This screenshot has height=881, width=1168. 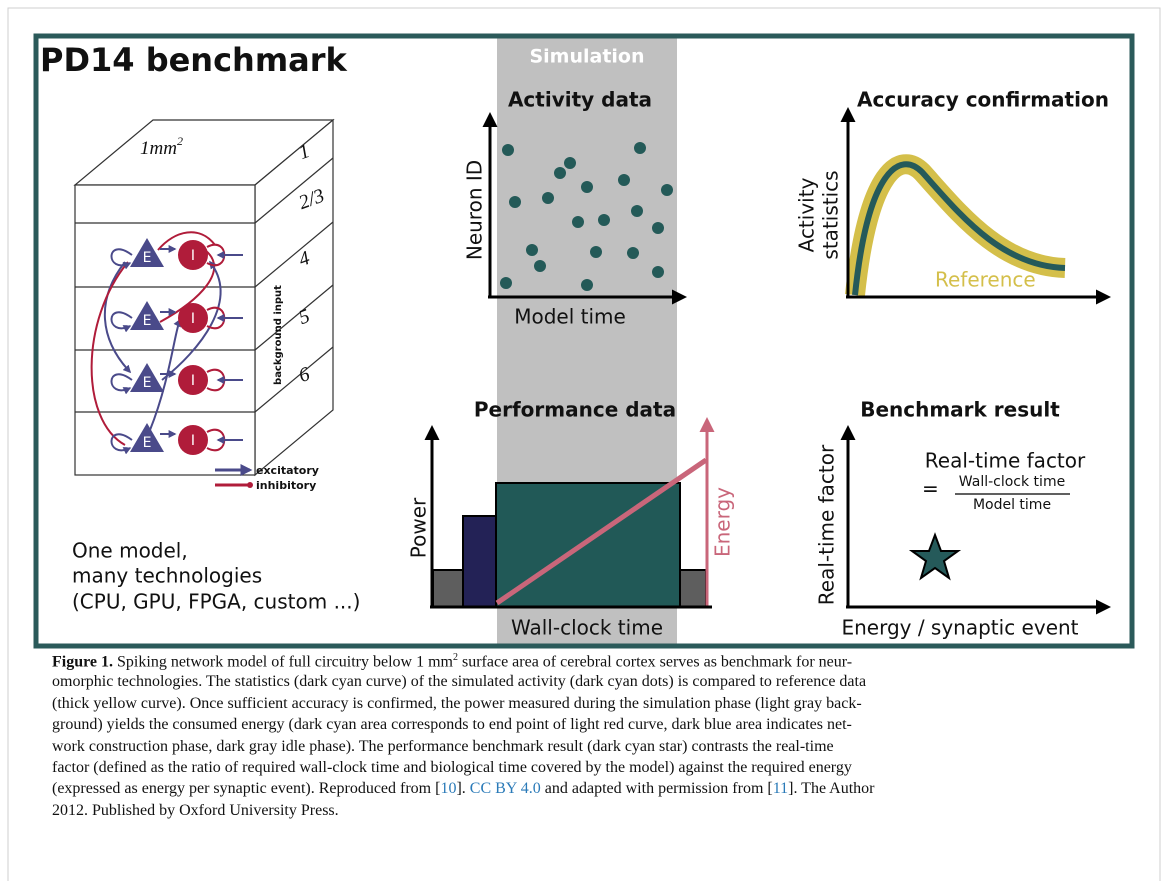 What do you see at coordinates (463, 789) in the screenshot?
I see `caption-text: ].` at bounding box center [463, 789].